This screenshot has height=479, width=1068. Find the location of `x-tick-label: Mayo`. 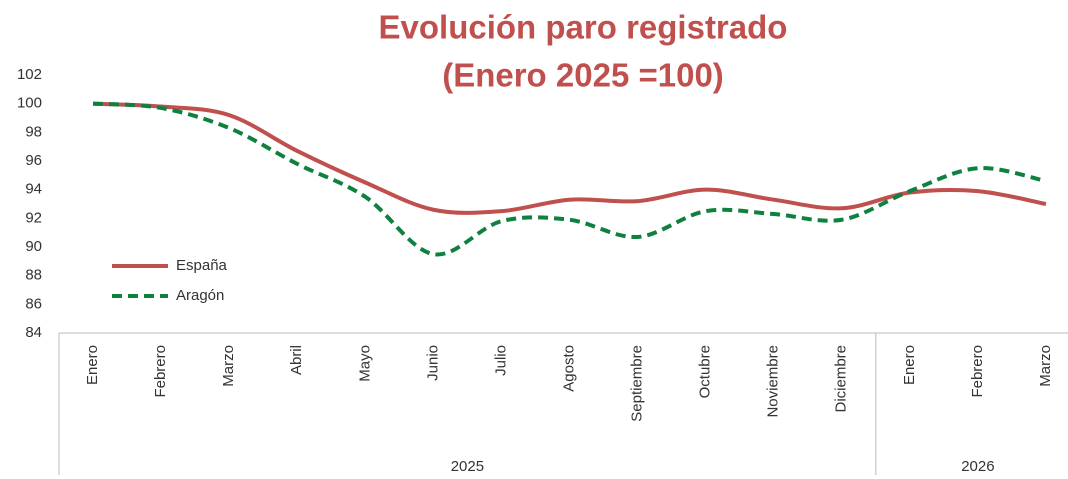

x-tick-label: Mayo is located at coordinates (364, 363).